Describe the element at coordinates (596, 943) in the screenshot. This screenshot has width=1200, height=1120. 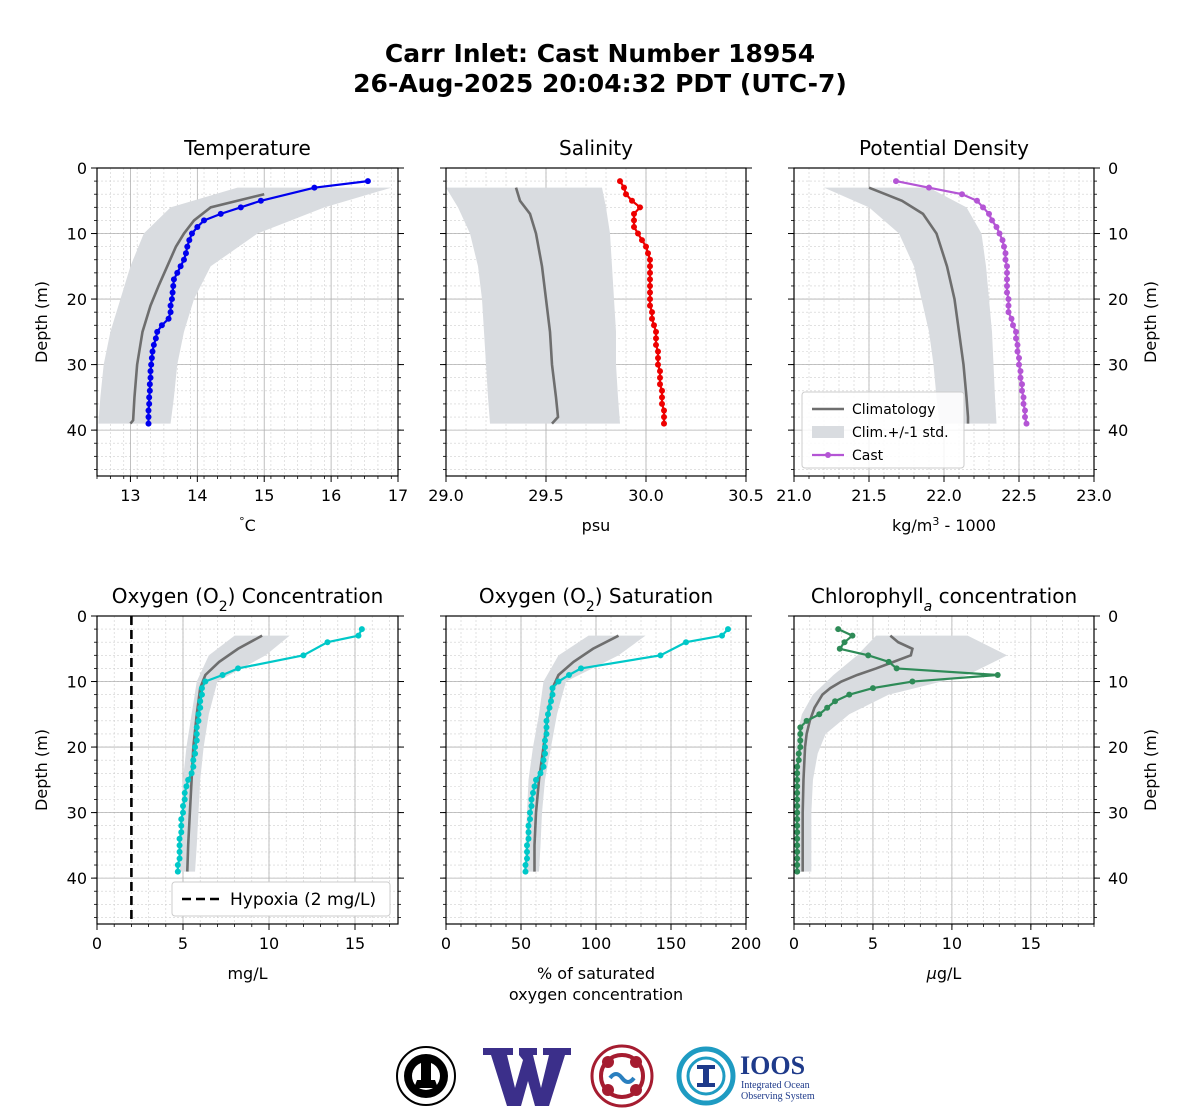
I see `x-tick-label: 100` at that location.